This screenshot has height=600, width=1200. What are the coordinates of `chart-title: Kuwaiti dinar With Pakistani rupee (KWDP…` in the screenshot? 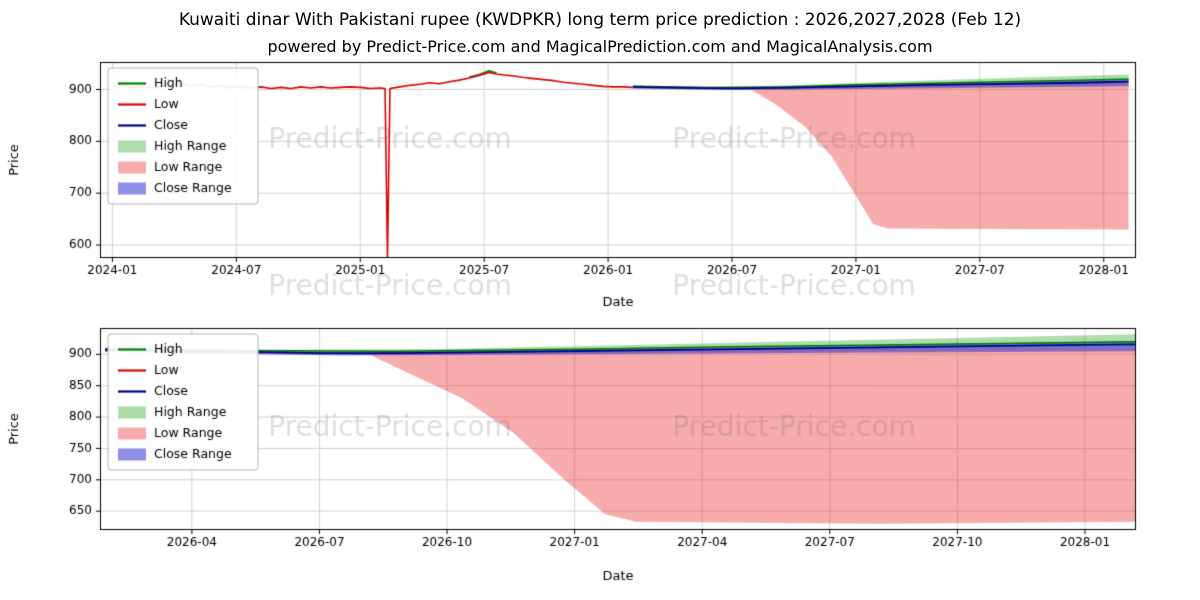 It's located at (600, 20).